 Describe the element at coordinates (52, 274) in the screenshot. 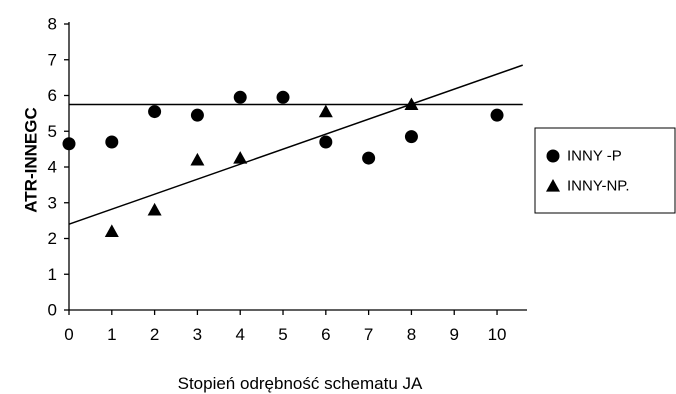

I see `y-tick-label: 1` at that location.